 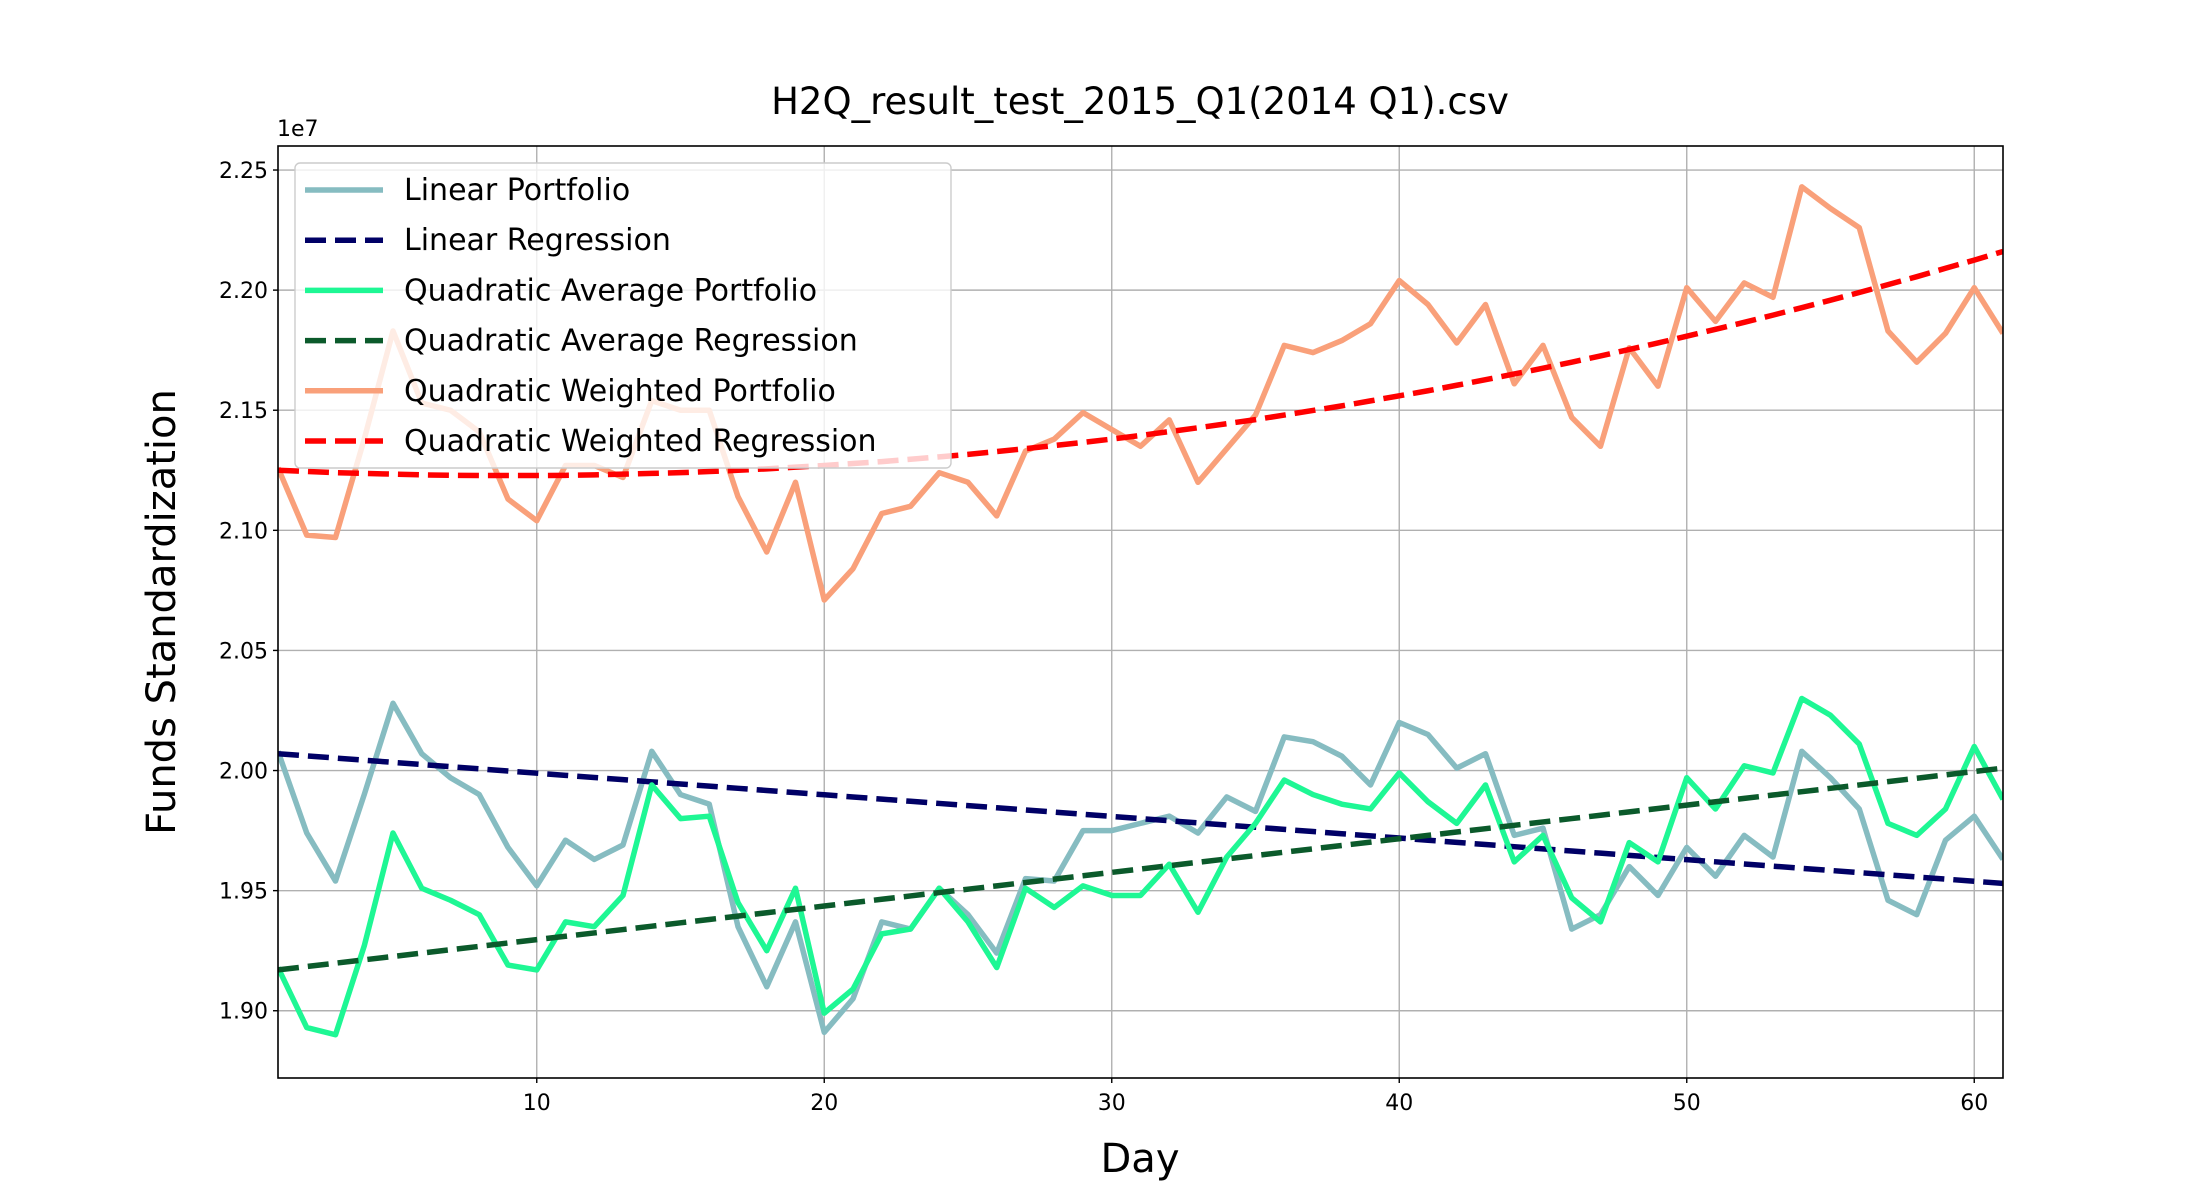 What do you see at coordinates (537, 240) in the screenshot?
I see `legend-label: Linear Regression` at bounding box center [537, 240].